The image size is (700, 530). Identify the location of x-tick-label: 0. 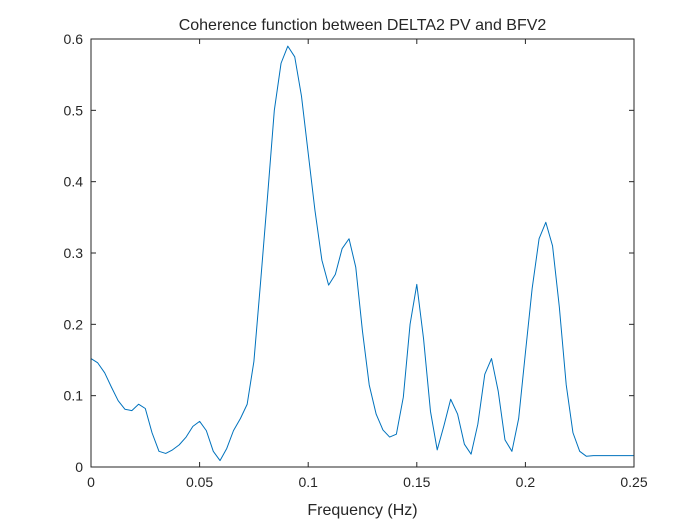
(91, 482).